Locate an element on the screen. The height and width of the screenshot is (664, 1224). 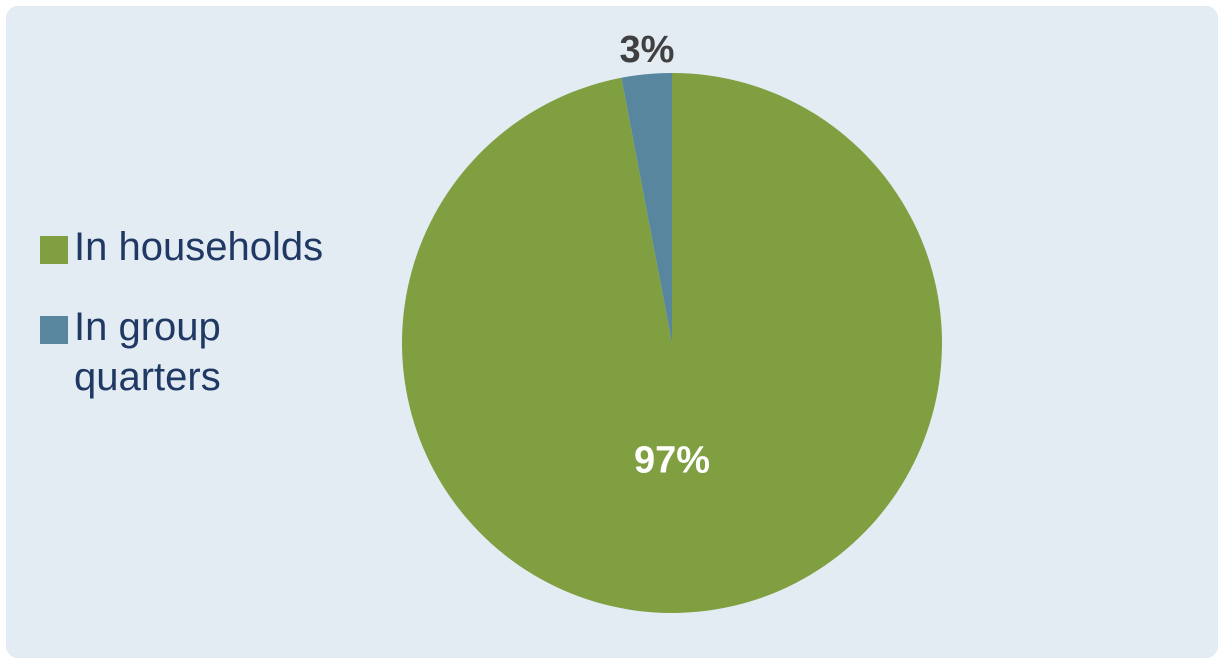
legend-item-group-quarters: In group quarters is located at coordinates (227, 352).